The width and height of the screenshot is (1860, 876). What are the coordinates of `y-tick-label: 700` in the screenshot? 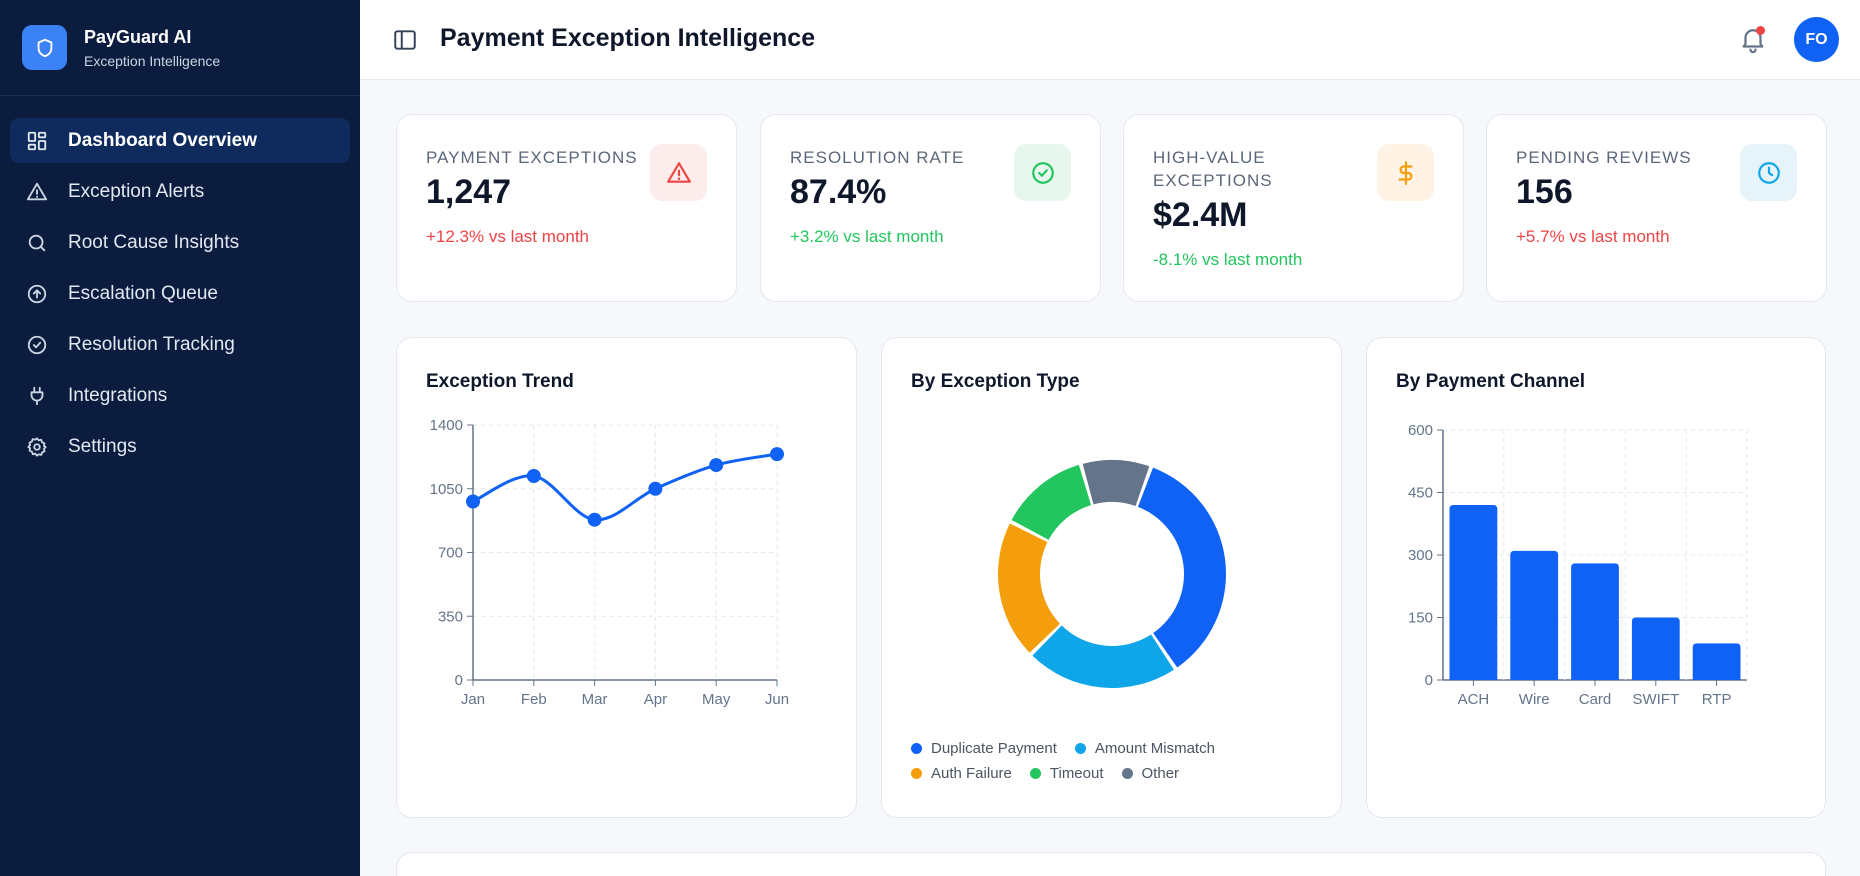 It's located at (450, 553).